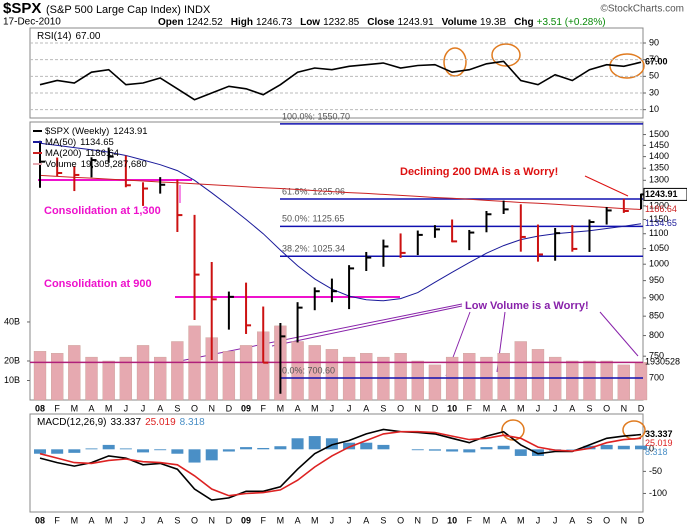 This screenshot has height=528, width=687. Describe the element at coordinates (659, 434) in the screenshot. I see `last-value-label: 33.337` at that location.